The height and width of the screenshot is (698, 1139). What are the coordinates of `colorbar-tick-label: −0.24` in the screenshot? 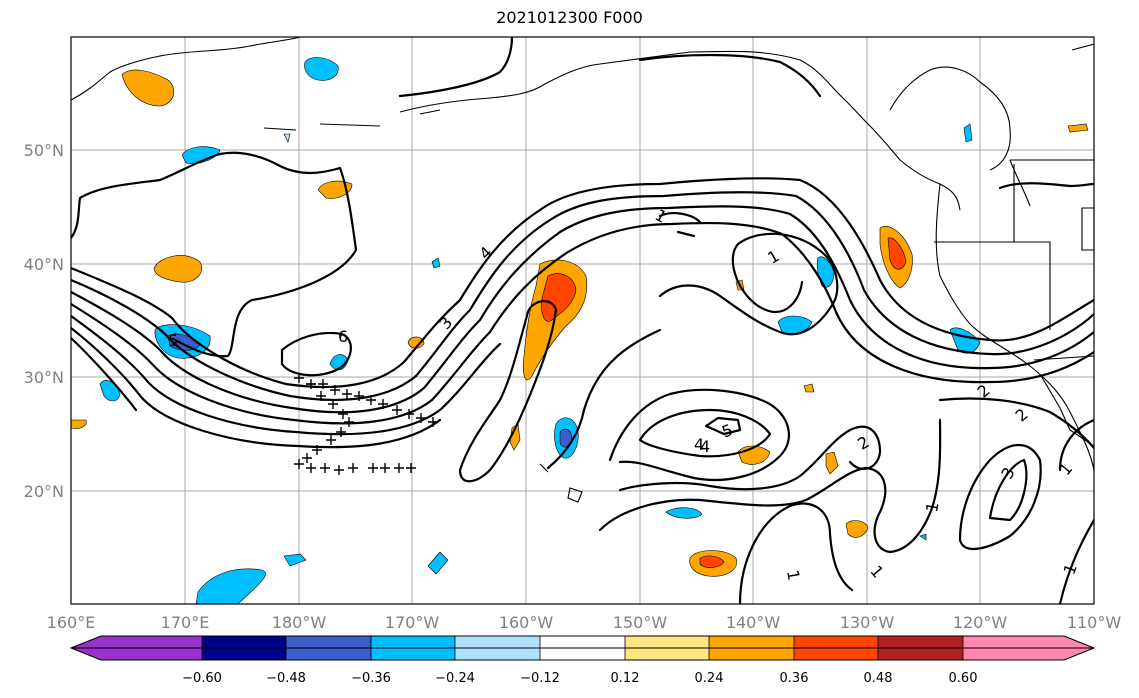 It's located at (455, 678).